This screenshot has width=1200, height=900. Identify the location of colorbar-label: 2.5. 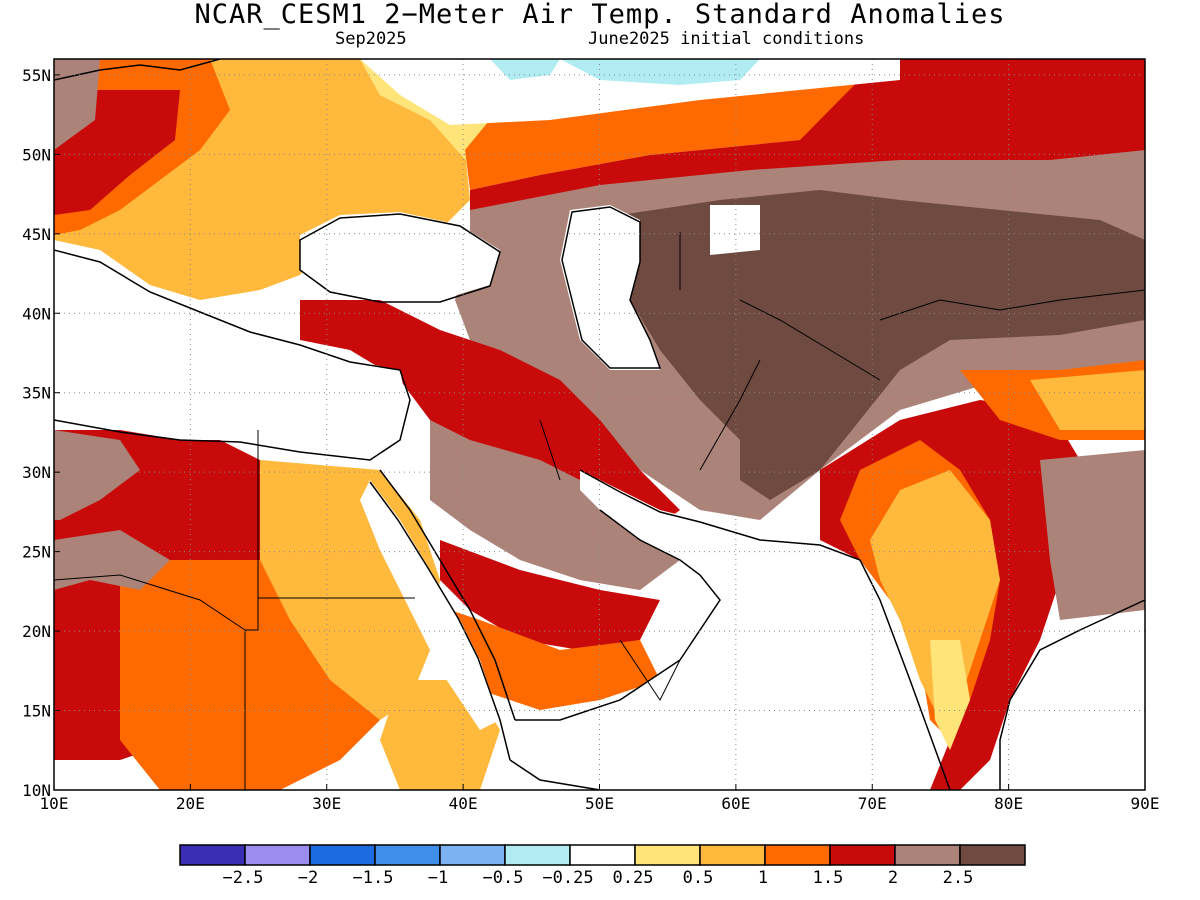
(958, 878).